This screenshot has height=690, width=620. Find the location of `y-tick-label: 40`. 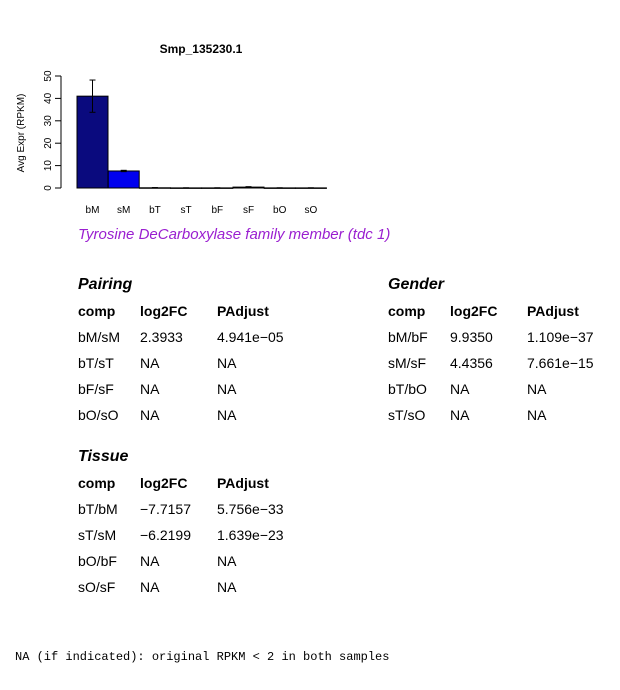

y-tick-label: 40 is located at coordinates (48, 98).